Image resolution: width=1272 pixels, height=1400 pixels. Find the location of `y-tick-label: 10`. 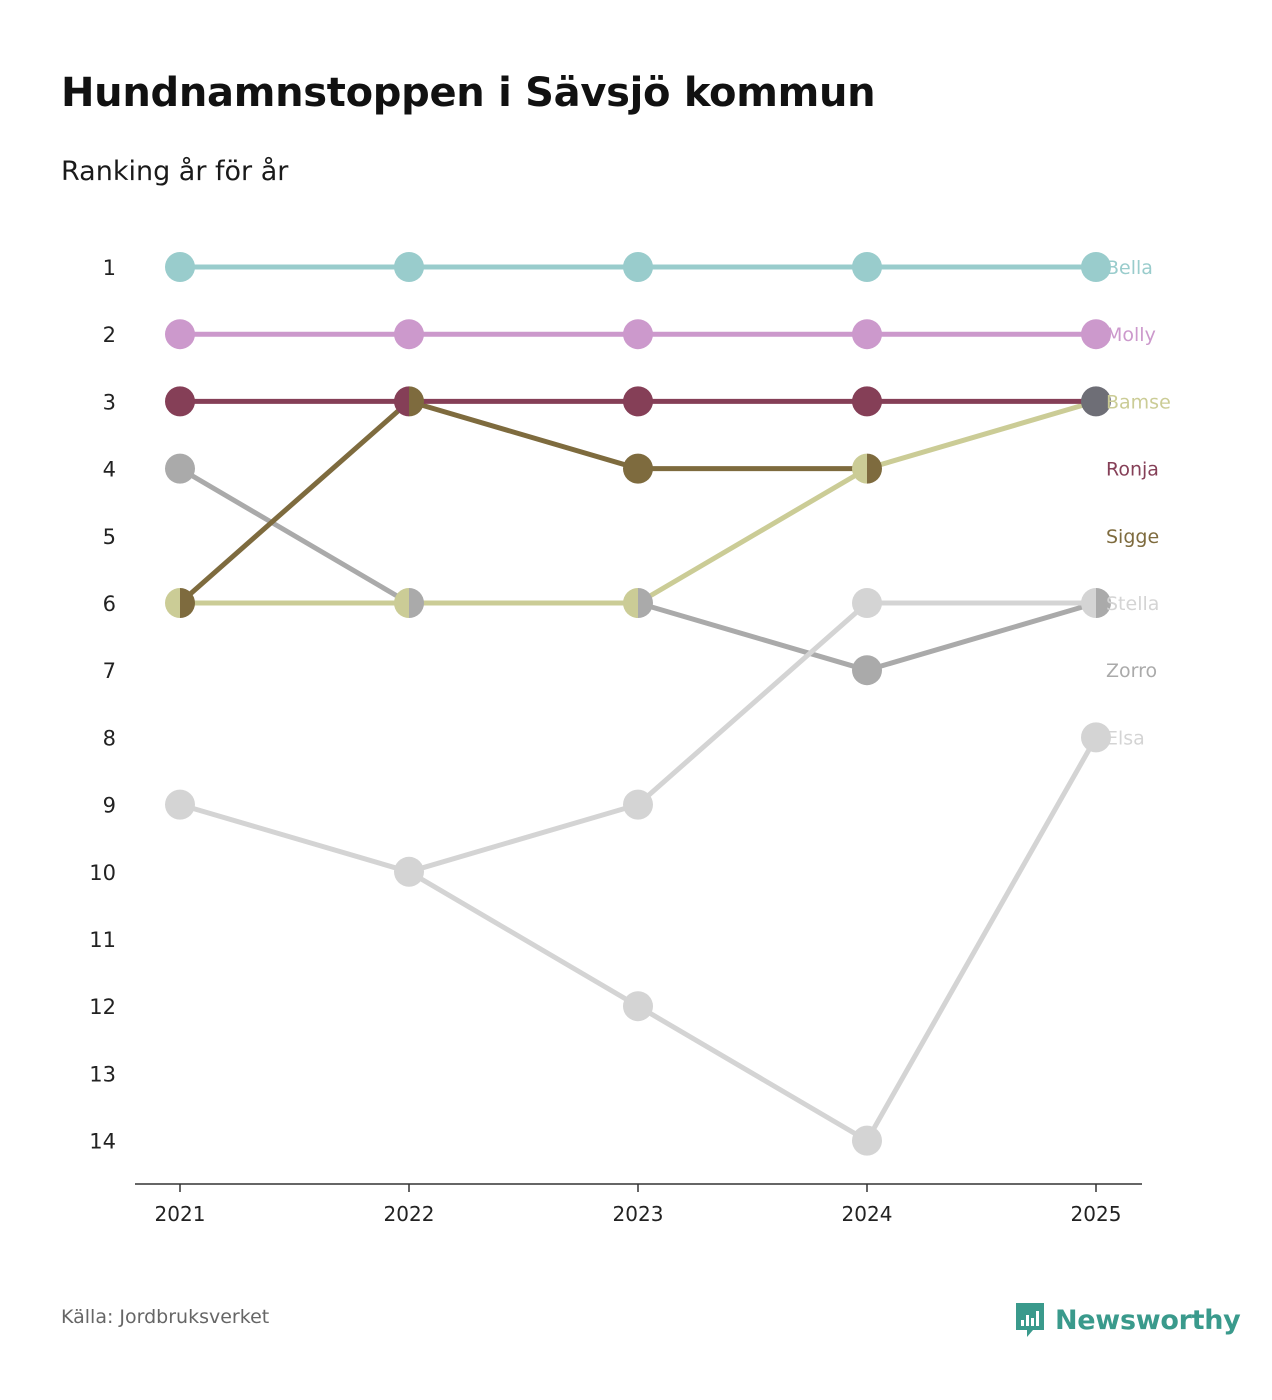

y-tick-label: 10 is located at coordinates (102, 873).